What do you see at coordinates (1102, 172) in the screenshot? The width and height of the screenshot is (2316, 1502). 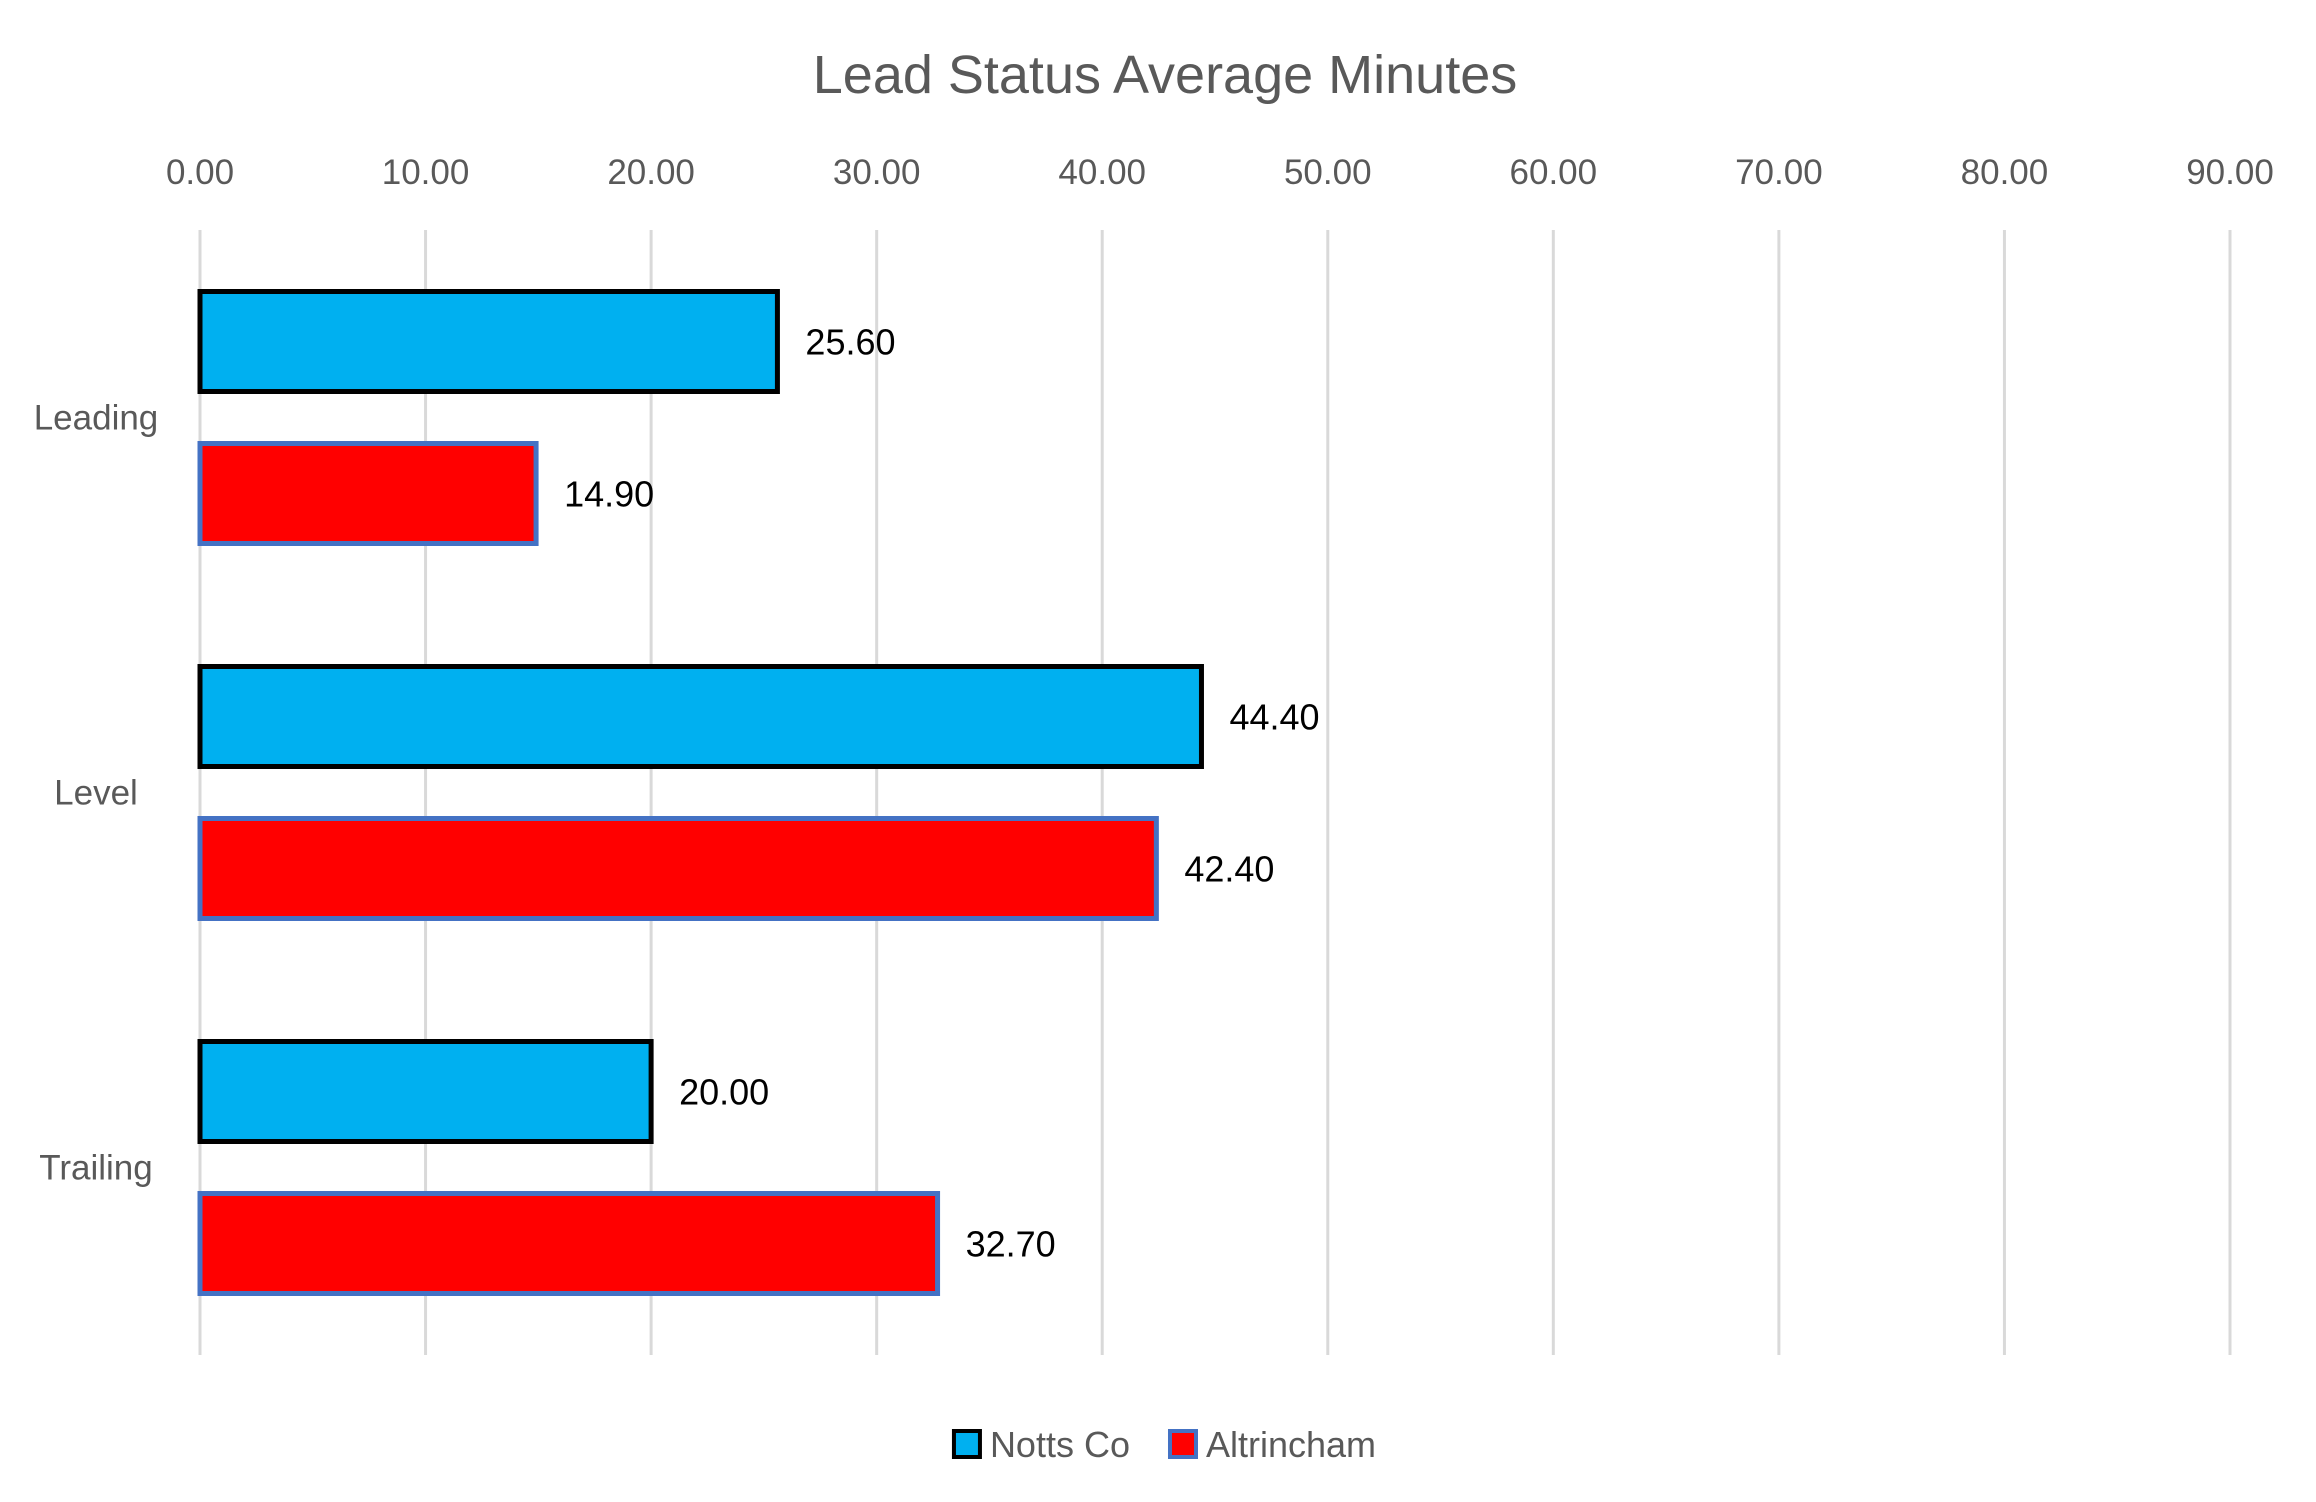 I see `x-tick-label: 40.00` at bounding box center [1102, 172].